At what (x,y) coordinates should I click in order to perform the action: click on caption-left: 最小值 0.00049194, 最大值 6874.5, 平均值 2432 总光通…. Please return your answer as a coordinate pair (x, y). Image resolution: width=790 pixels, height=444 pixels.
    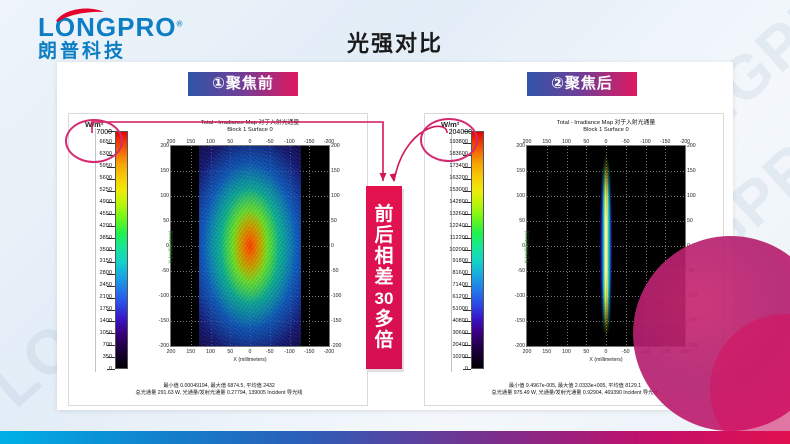
    Looking at the image, I should click on (219, 390).